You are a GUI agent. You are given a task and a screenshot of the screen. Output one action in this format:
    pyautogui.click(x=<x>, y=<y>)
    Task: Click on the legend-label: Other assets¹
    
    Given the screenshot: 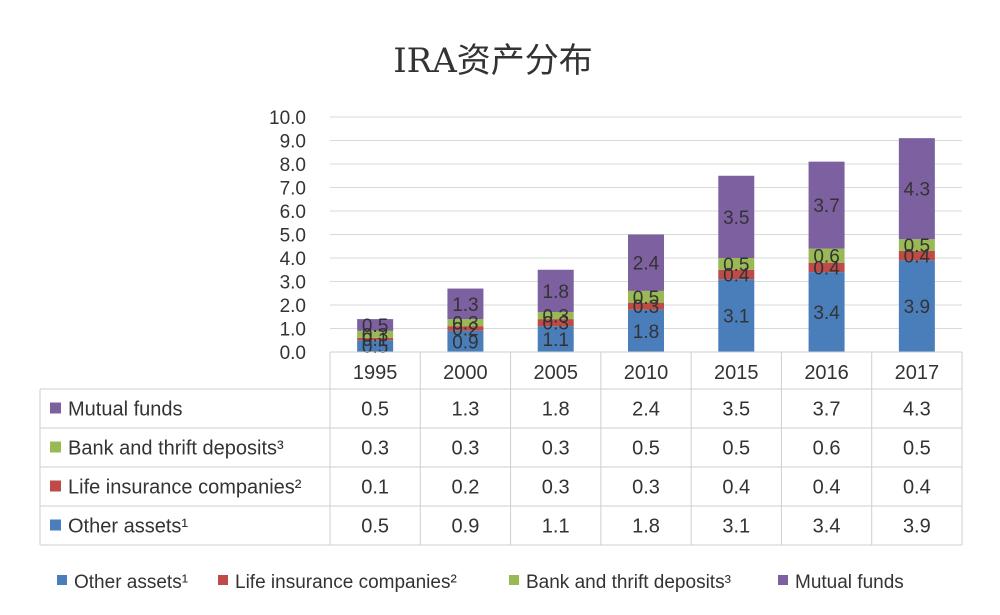 What is the action you would take?
    pyautogui.click(x=131, y=582)
    